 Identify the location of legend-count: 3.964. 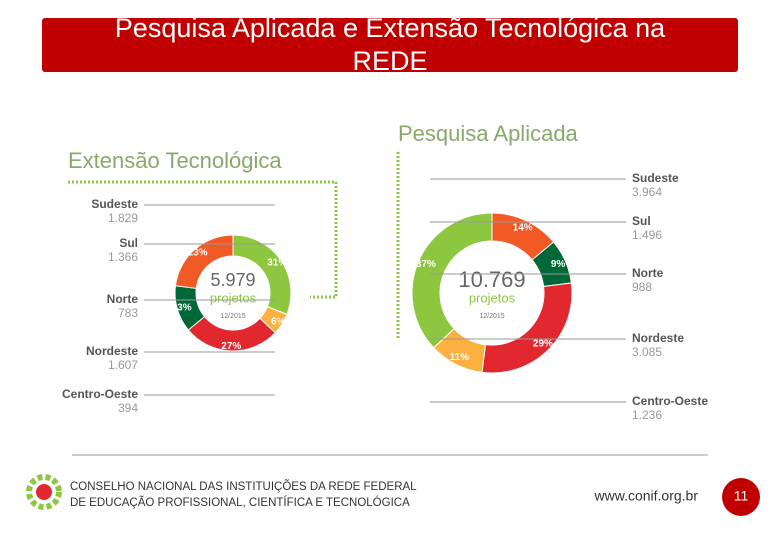
(647, 192).